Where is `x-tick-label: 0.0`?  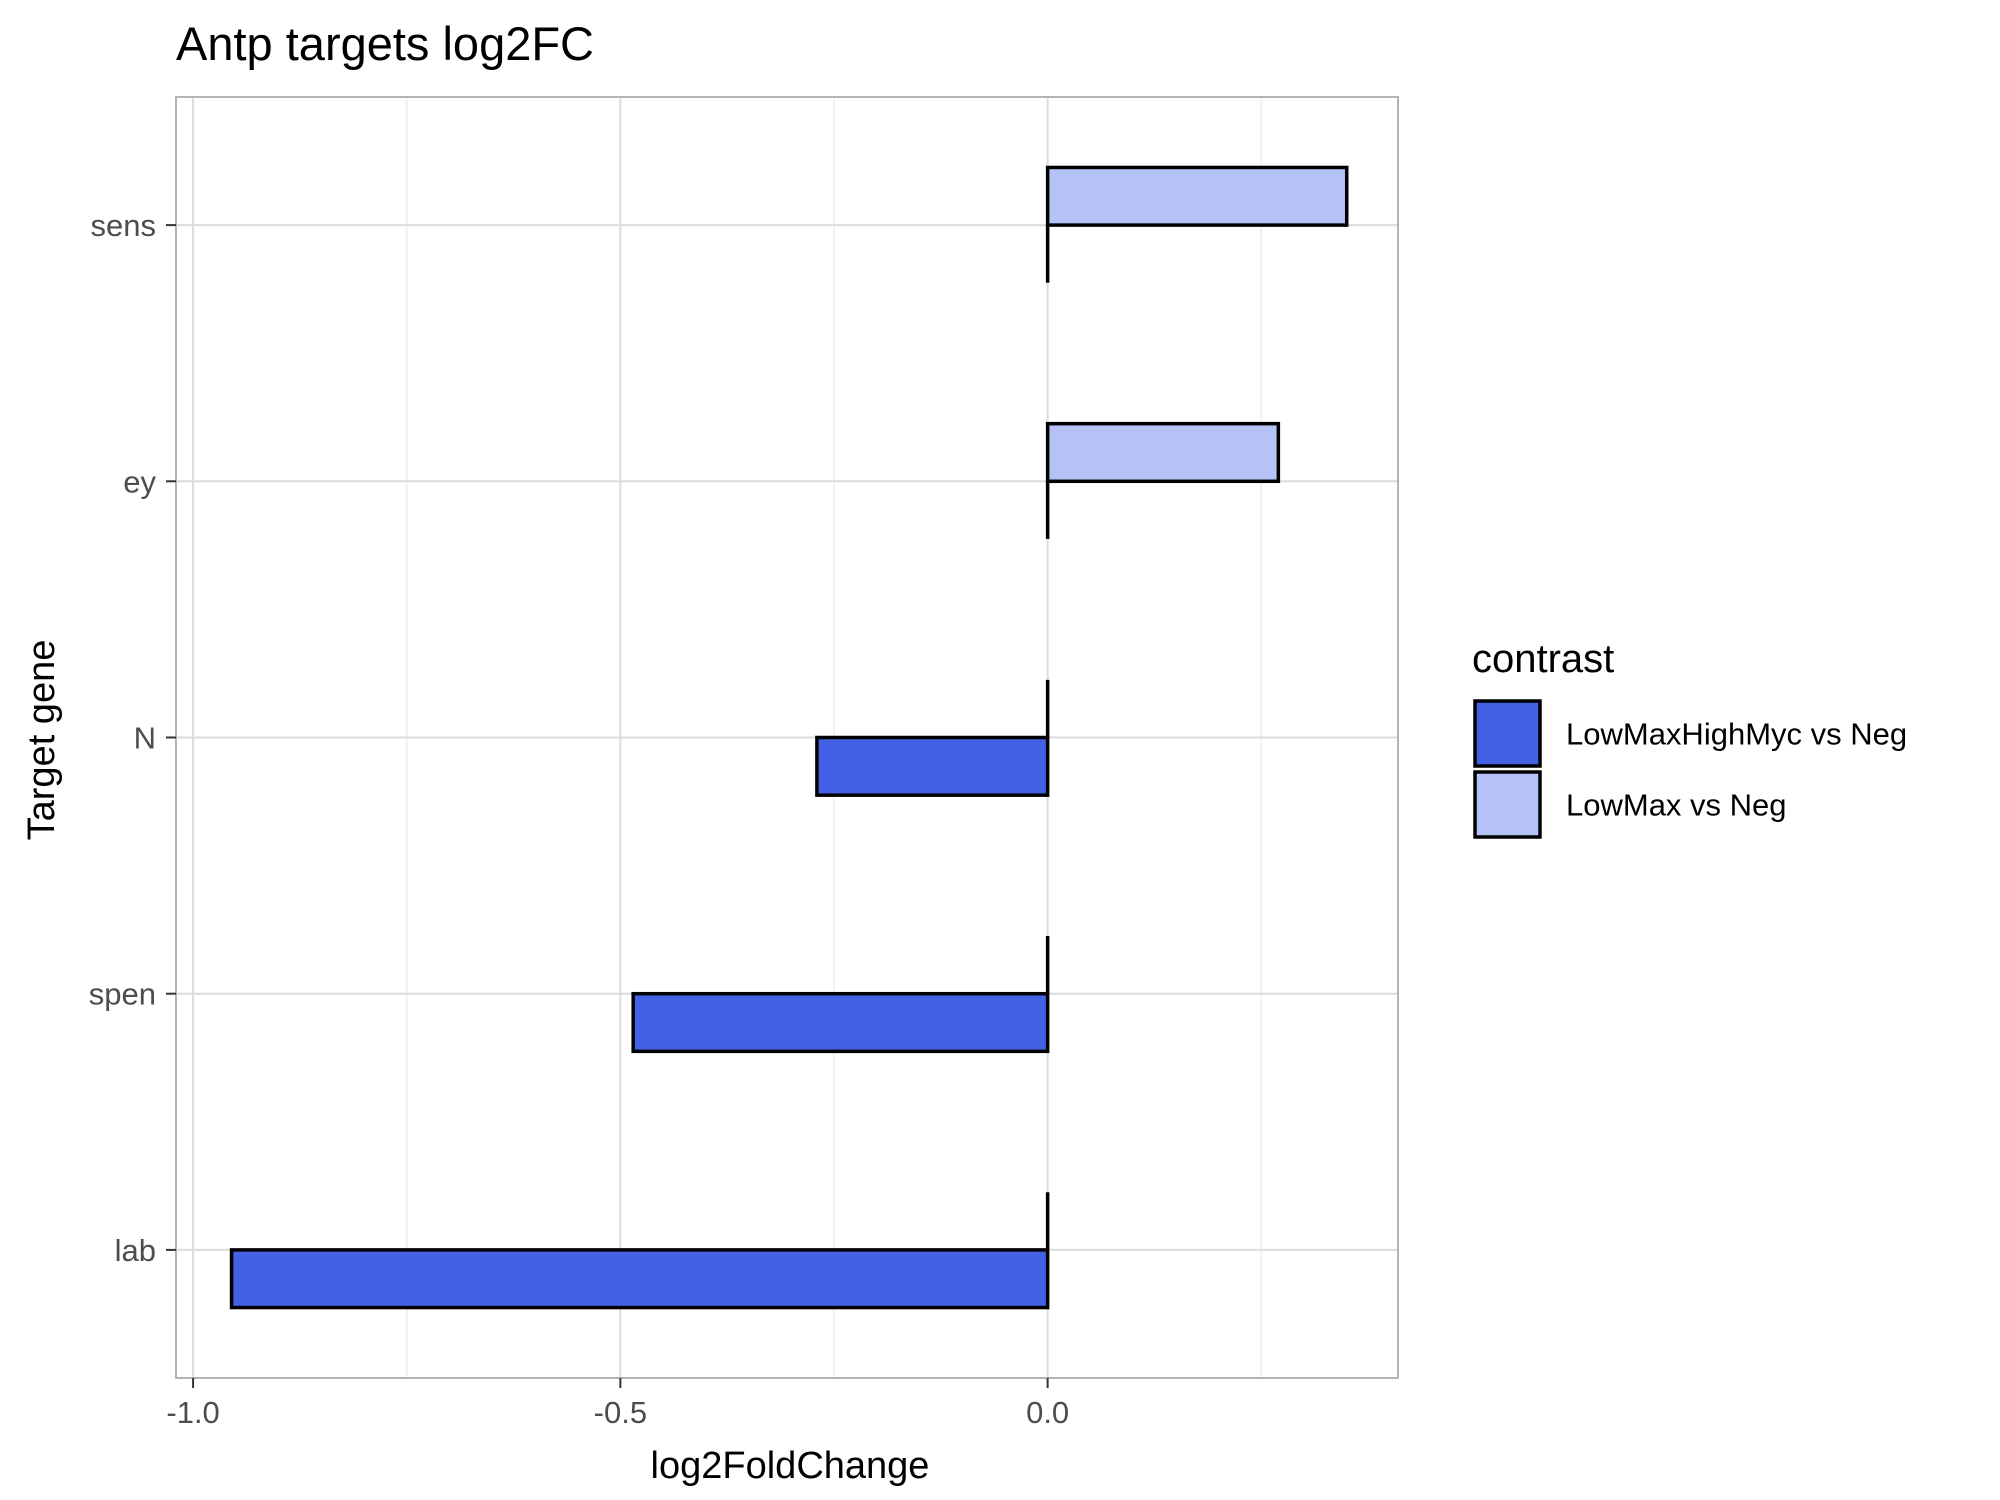
x-tick-label: 0.0 is located at coordinates (1047, 1412).